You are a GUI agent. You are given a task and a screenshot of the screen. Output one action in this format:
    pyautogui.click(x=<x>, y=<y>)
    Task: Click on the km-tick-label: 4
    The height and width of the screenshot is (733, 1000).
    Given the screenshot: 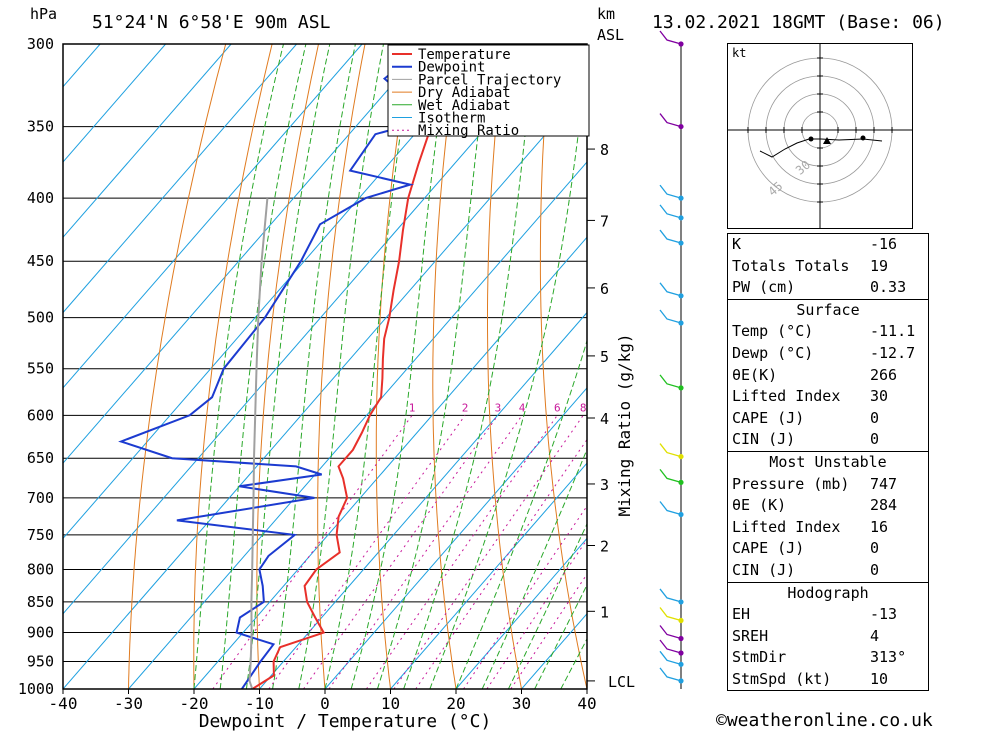 What is the action you would take?
    pyautogui.click(x=604, y=419)
    